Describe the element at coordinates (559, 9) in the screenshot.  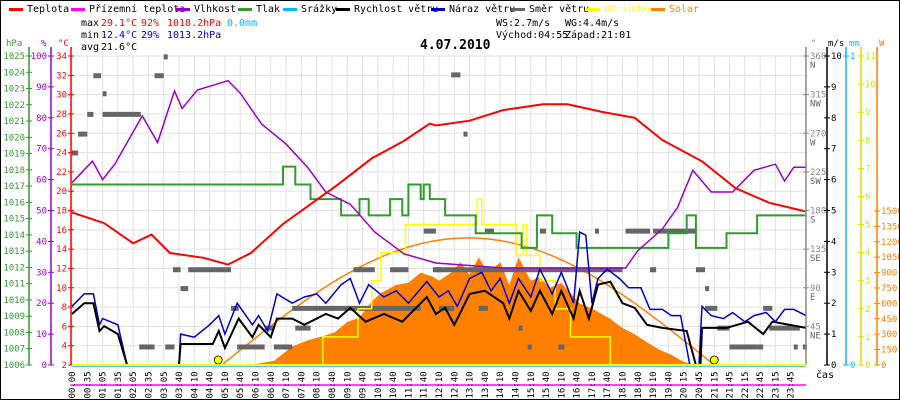
I see `legend-label: Směr větru` at that location.